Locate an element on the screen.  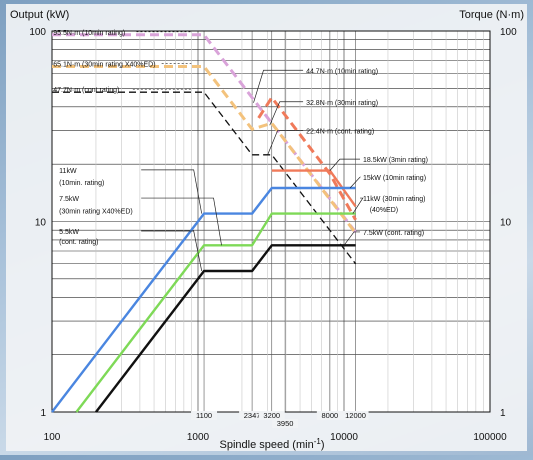
speed-mark-label: 3200 is located at coordinates (271, 415).